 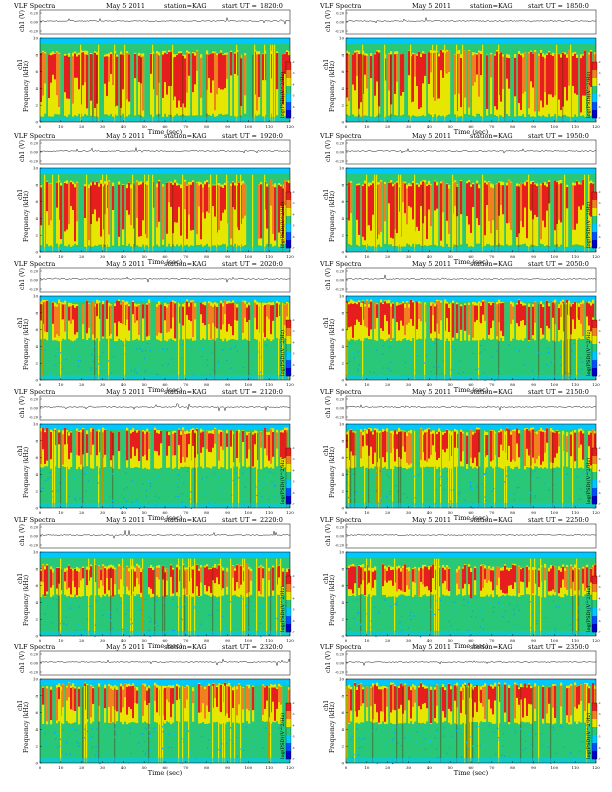 I want to click on waveform-ytick-label: 0.00, so click(x=34, y=281).